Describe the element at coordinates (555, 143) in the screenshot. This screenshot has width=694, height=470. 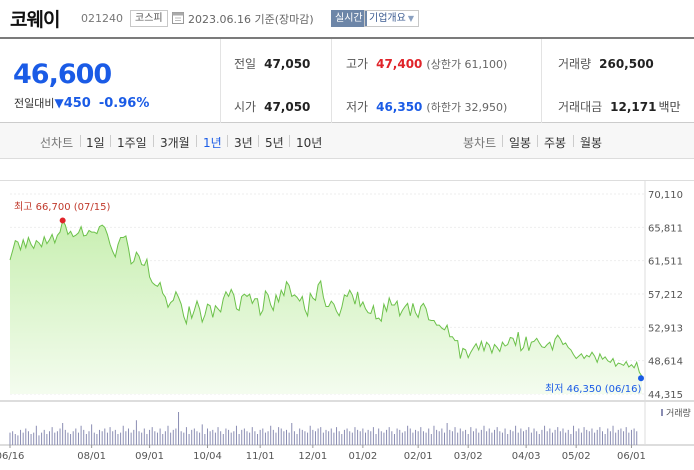
I see `tab-weekly: 주봉` at that location.